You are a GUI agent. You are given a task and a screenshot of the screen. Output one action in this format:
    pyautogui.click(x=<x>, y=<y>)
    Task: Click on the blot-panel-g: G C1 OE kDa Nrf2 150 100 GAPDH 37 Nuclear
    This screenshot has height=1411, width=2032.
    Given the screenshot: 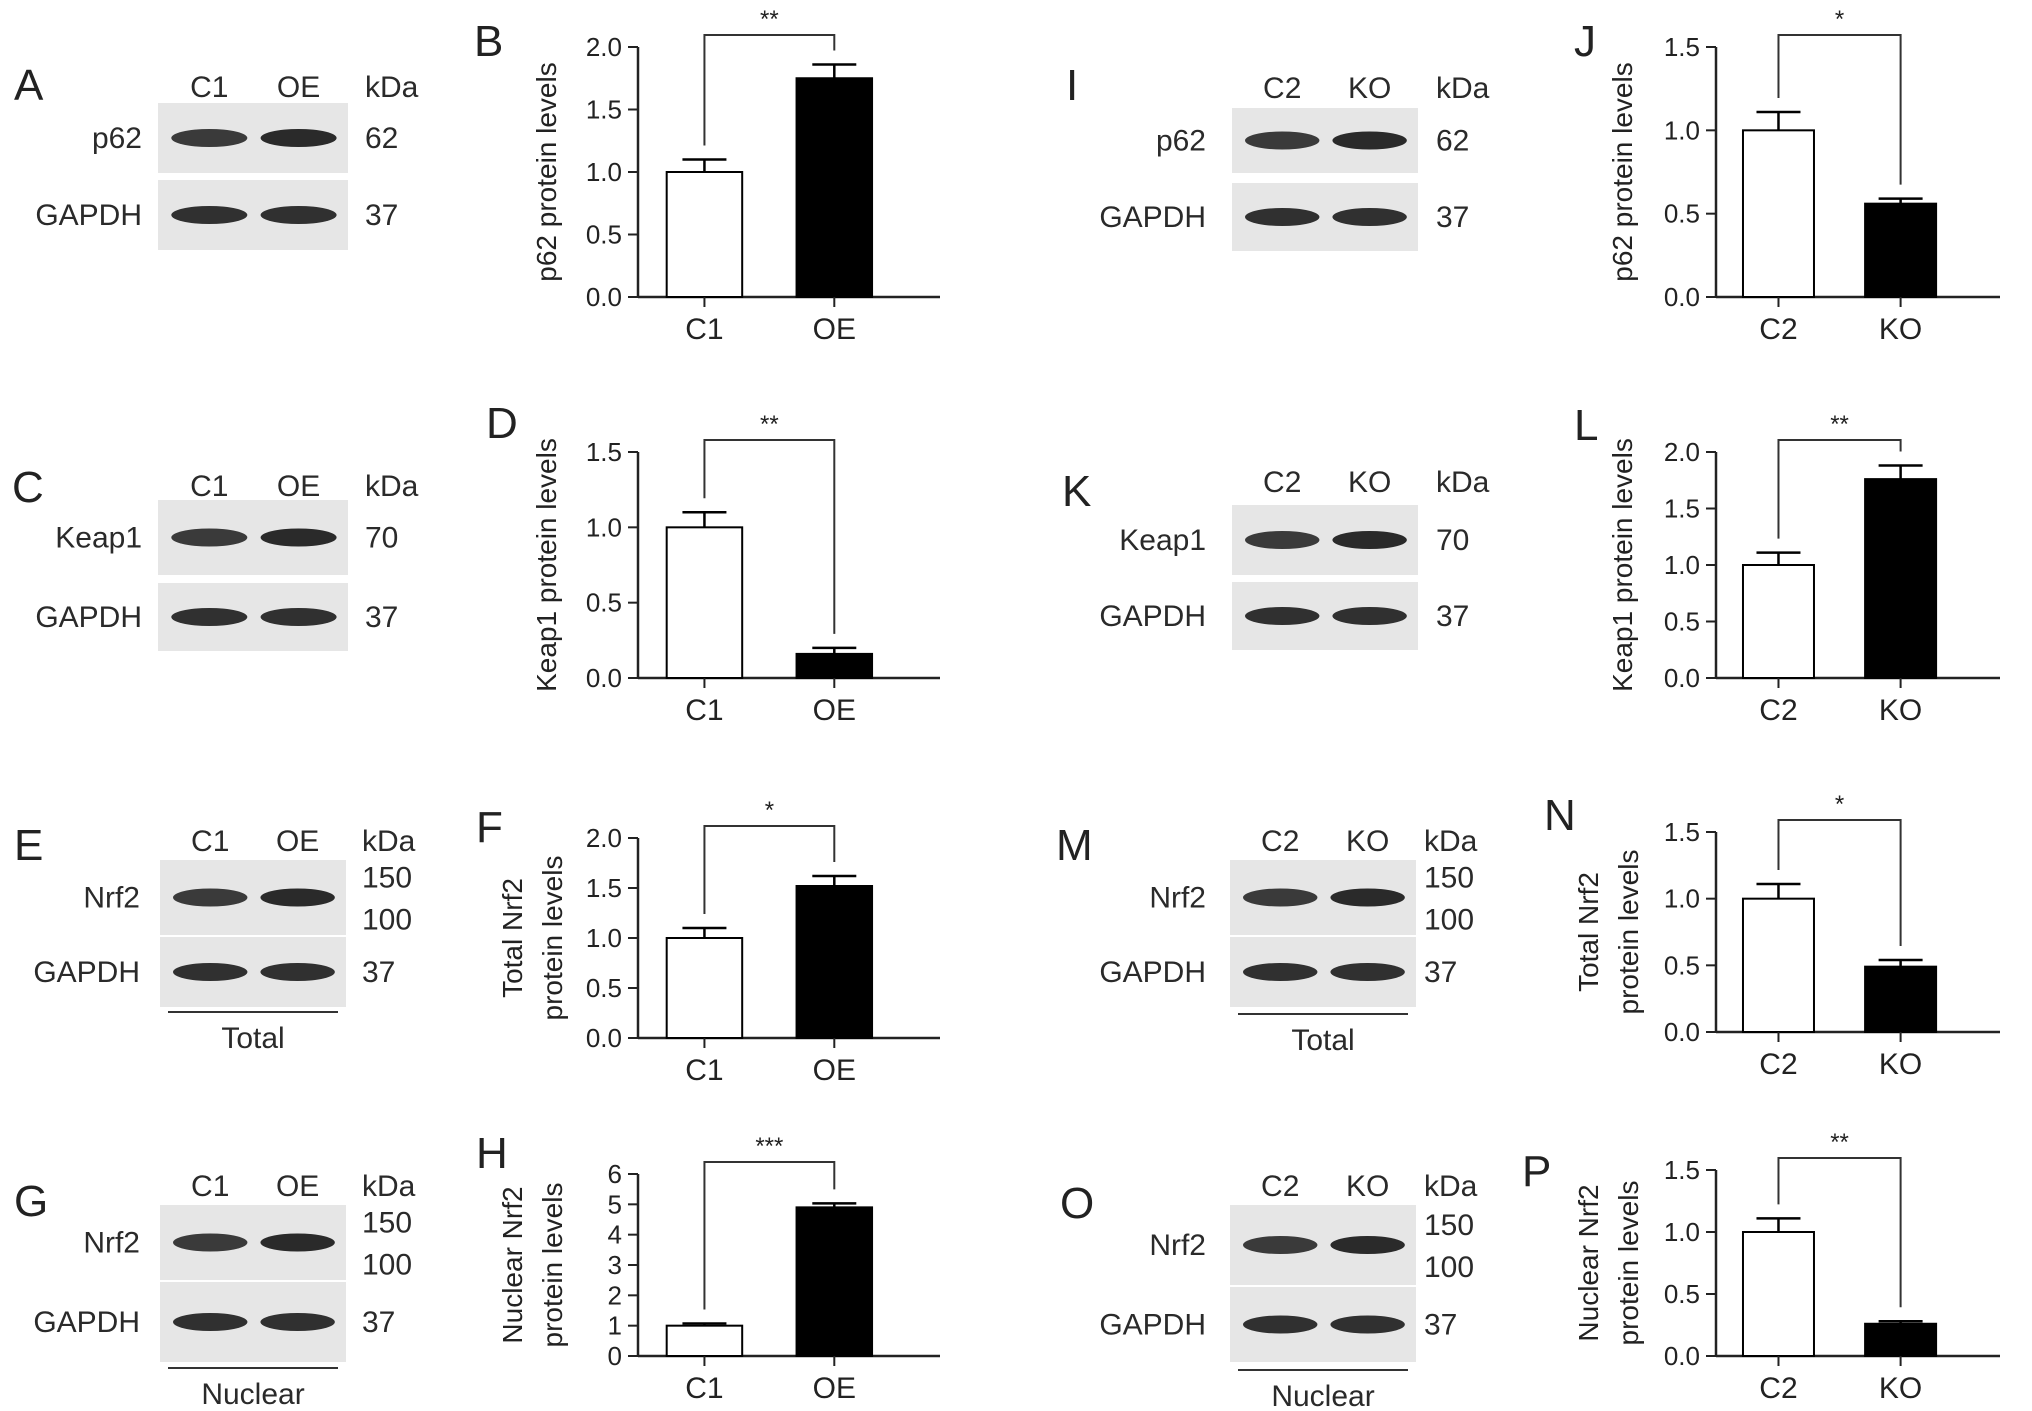 What is the action you would take?
    pyautogui.click(x=215, y=1290)
    